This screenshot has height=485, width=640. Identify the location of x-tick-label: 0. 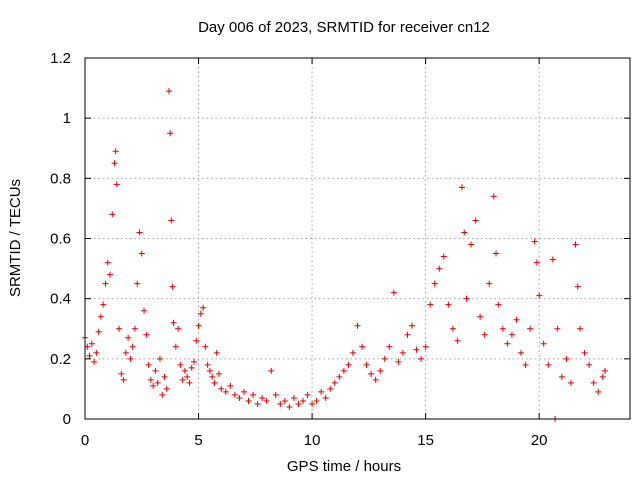
(85, 440).